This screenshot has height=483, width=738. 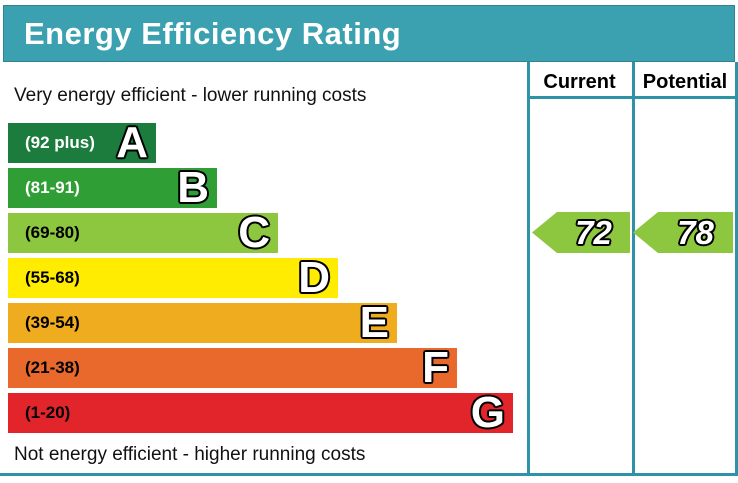 What do you see at coordinates (213, 33) in the screenshot?
I see `chart-title: Energy Efficiency Rating` at bounding box center [213, 33].